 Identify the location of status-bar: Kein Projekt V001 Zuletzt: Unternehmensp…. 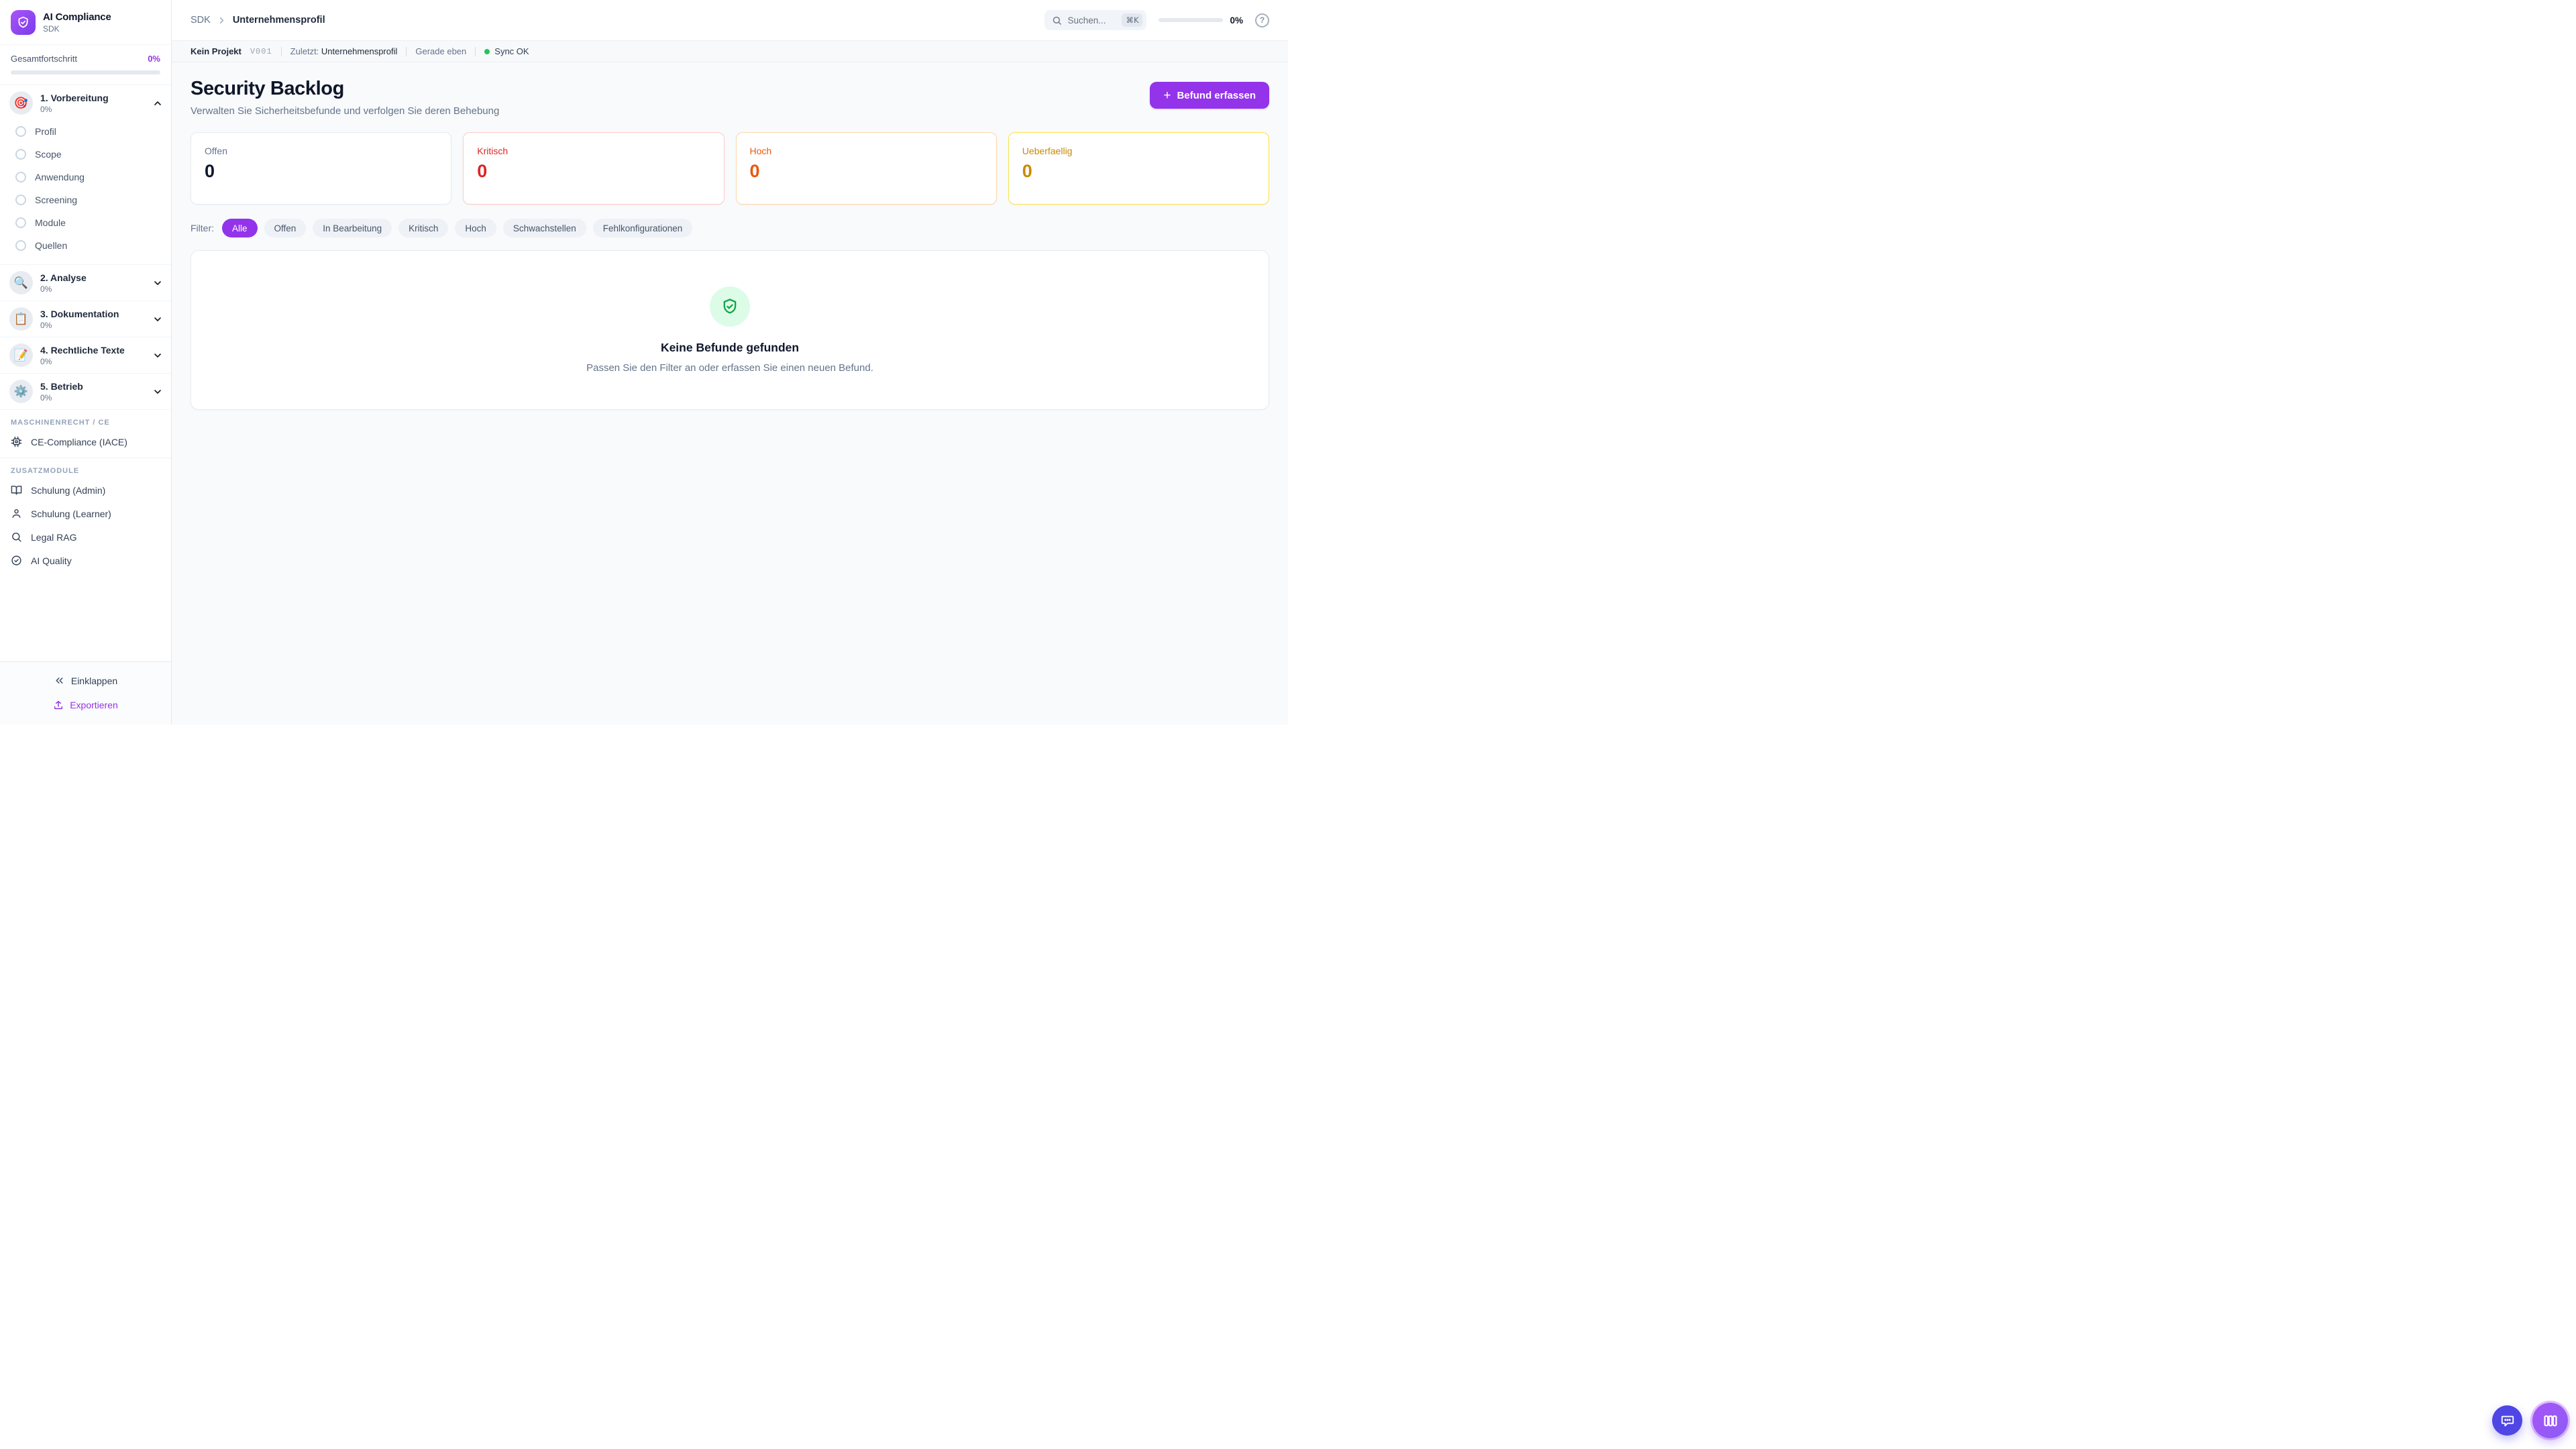
(730, 51).